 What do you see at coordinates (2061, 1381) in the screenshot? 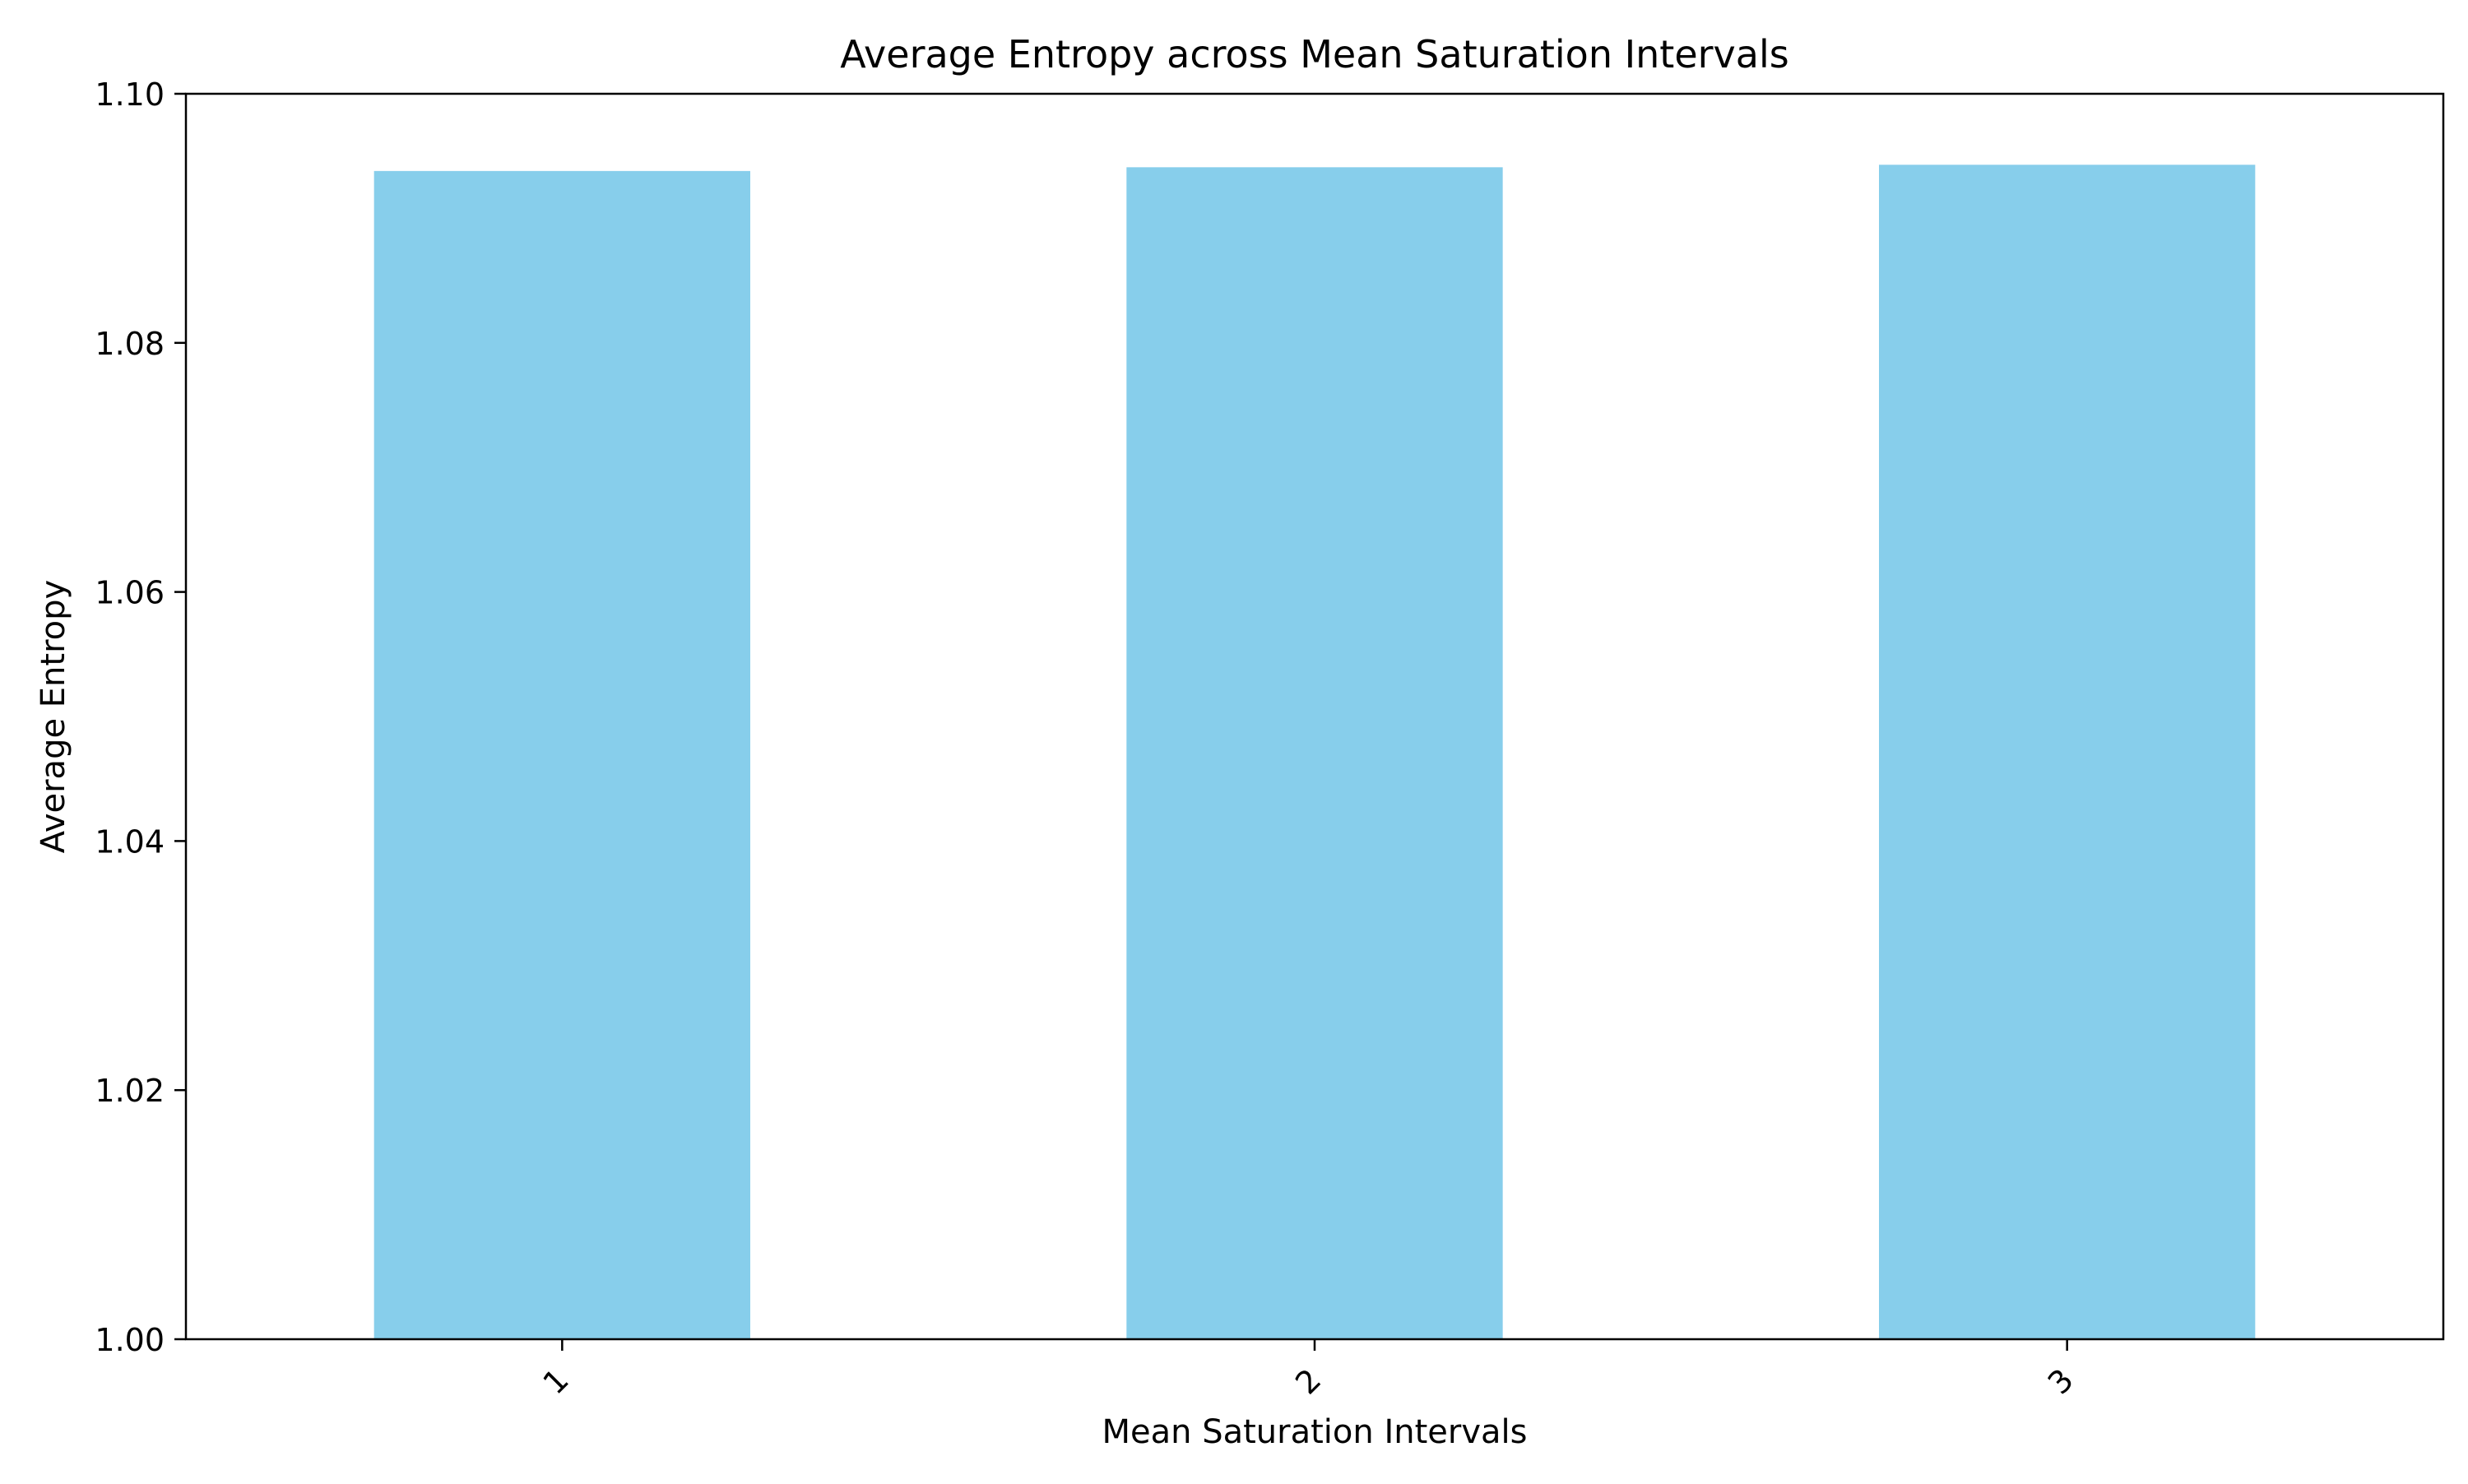
I see `x-tick-label: 3` at bounding box center [2061, 1381].